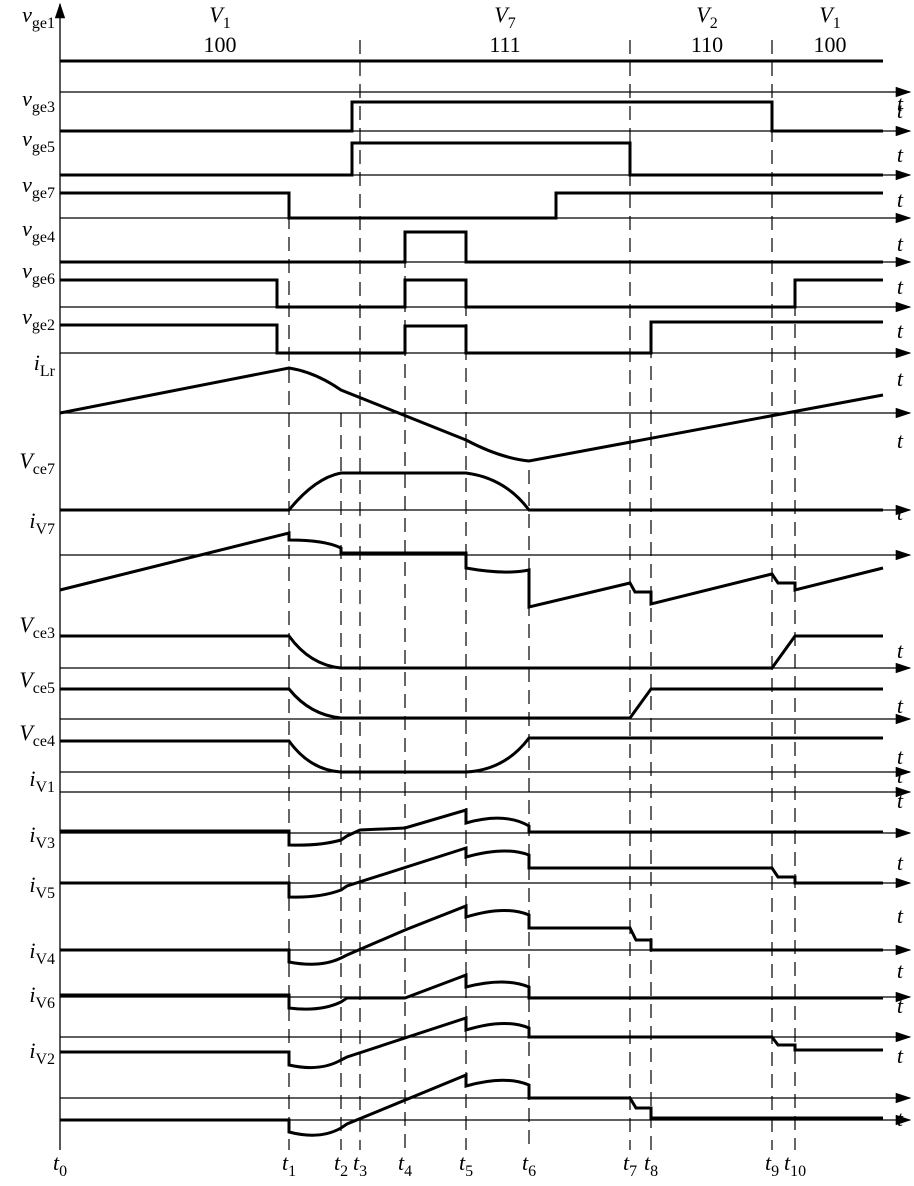  I want to click on label: Vce4, so click(37, 735).